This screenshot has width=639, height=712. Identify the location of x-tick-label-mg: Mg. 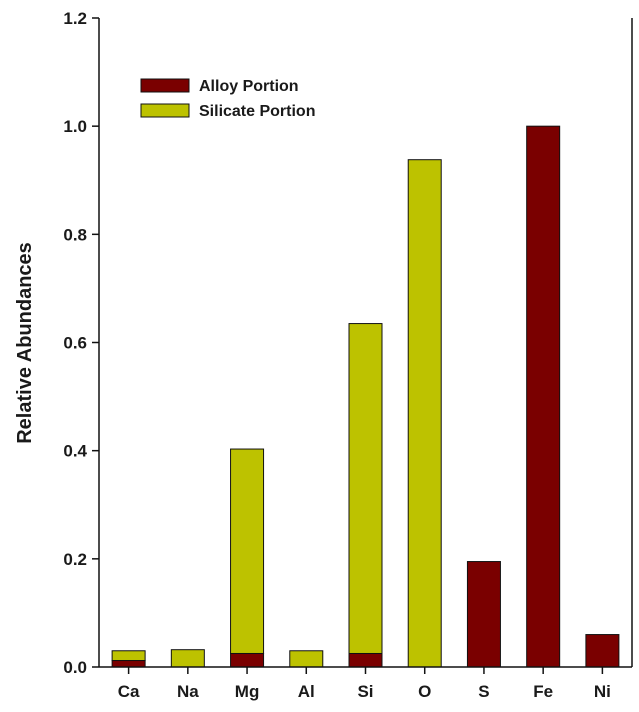
(247, 691).